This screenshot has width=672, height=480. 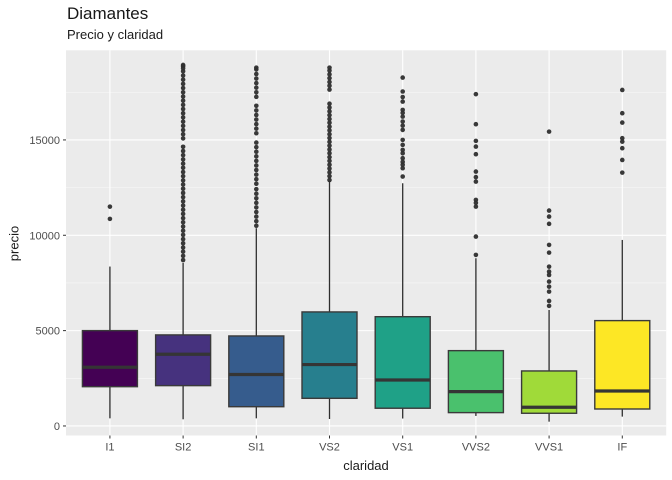 I want to click on box-VS2, so click(x=329, y=355).